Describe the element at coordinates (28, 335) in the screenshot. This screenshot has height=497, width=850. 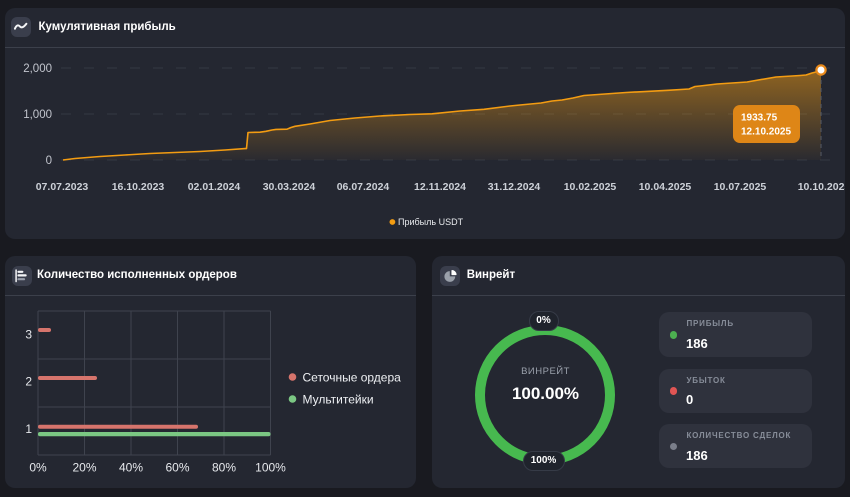
I see `svg-text: 3` at that location.